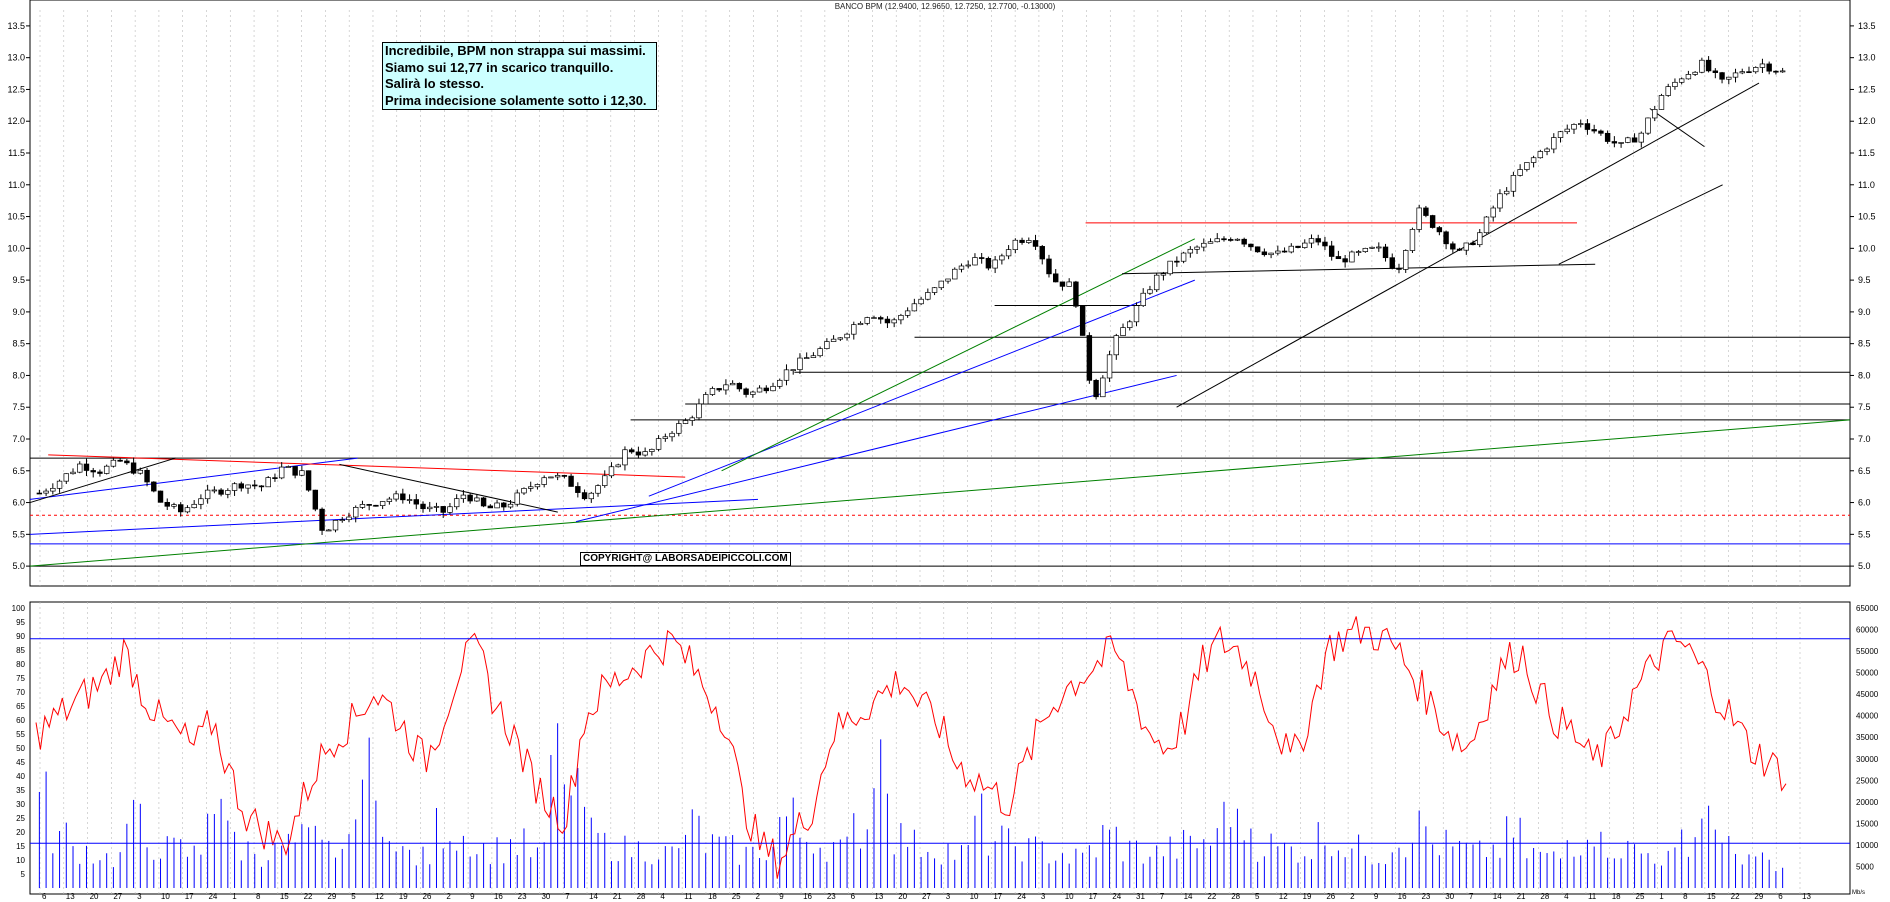  Describe the element at coordinates (1867, 823) in the screenshot. I see `volume-tick-label: 15000` at that location.